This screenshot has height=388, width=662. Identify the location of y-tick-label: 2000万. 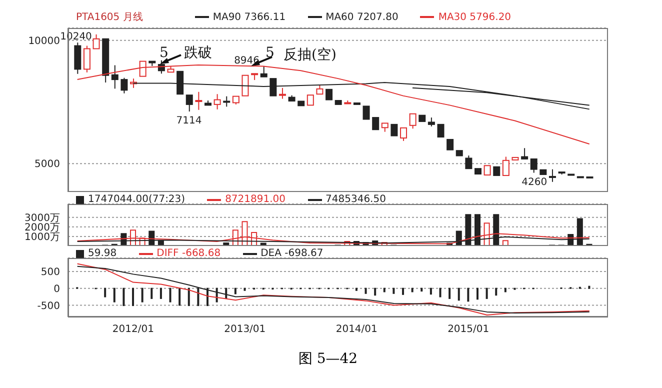
(42, 228).